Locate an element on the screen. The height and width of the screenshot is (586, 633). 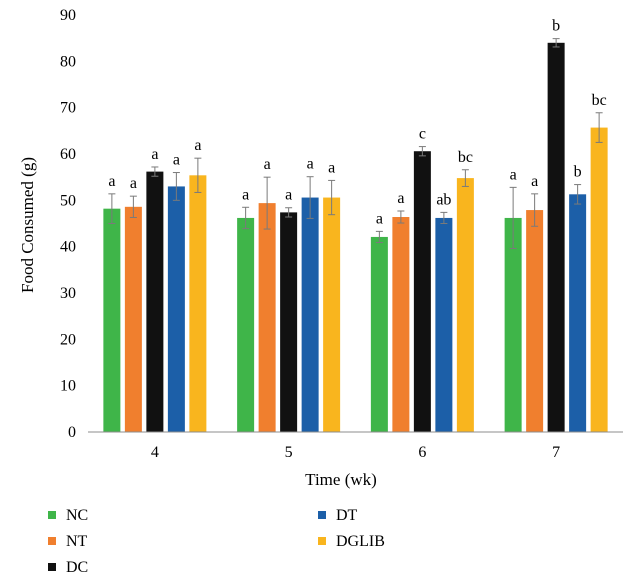
y-tick-label: 80 is located at coordinates (68, 61).